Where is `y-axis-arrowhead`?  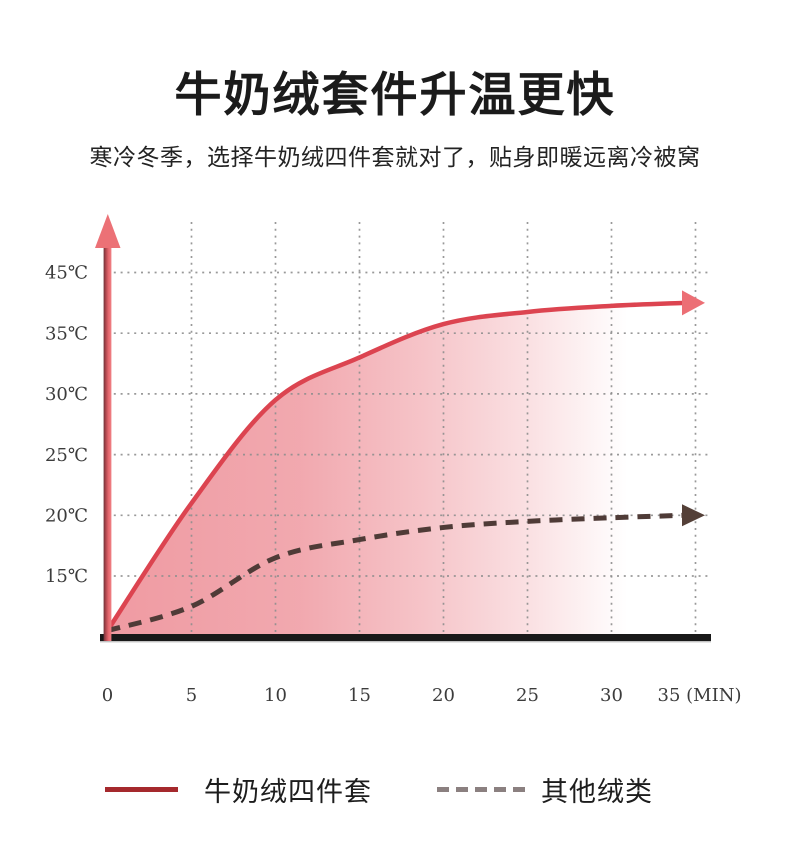 y-axis-arrowhead is located at coordinates (108, 231).